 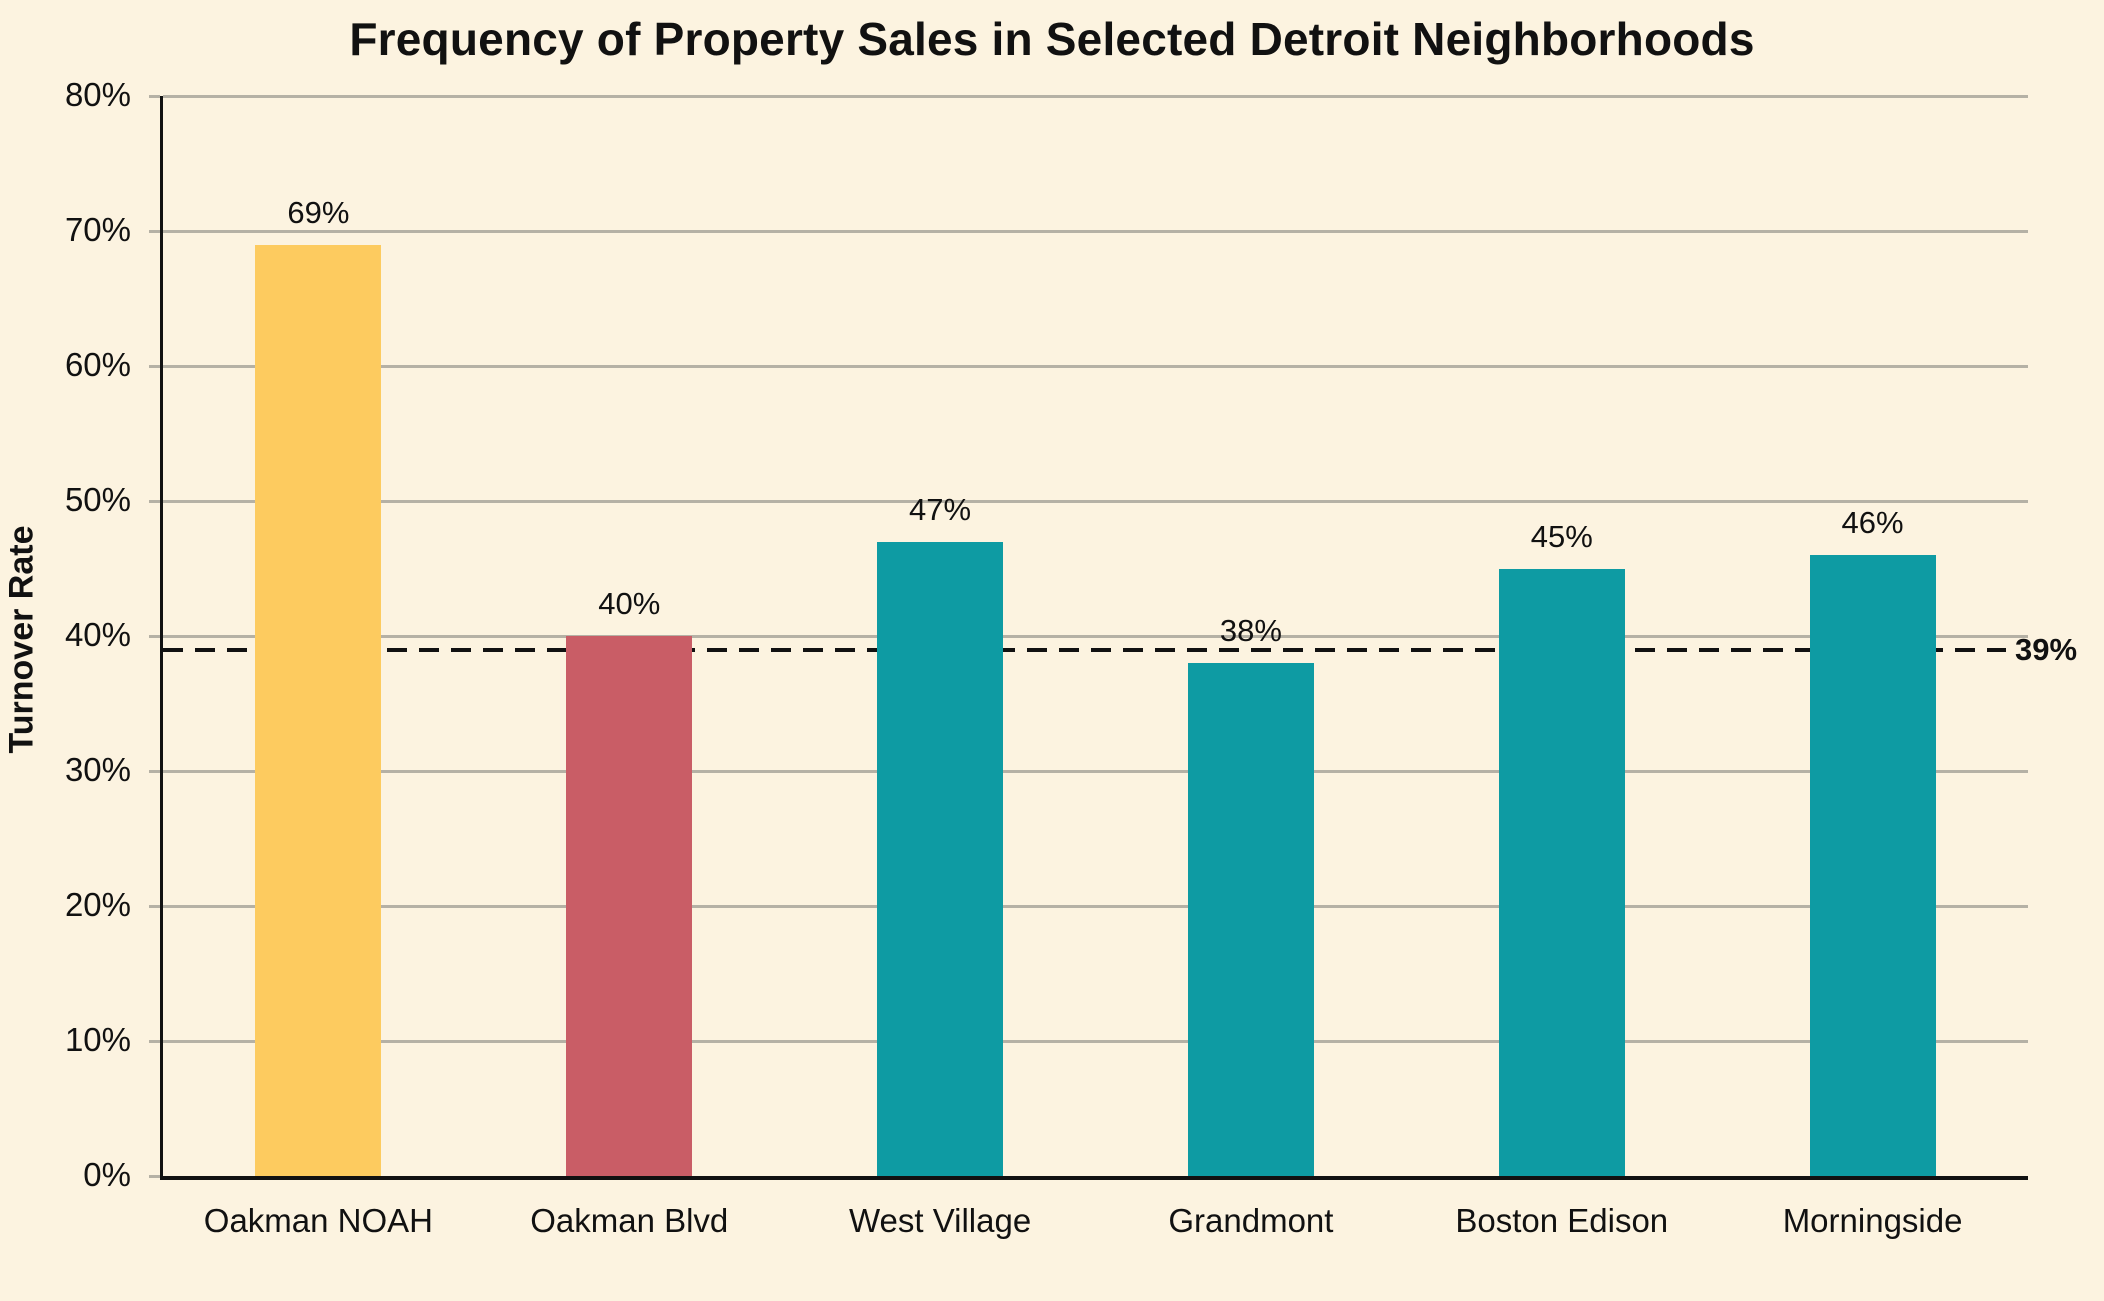 What do you see at coordinates (1872, 522) in the screenshot?
I see `bar-value-label: 46%` at bounding box center [1872, 522].